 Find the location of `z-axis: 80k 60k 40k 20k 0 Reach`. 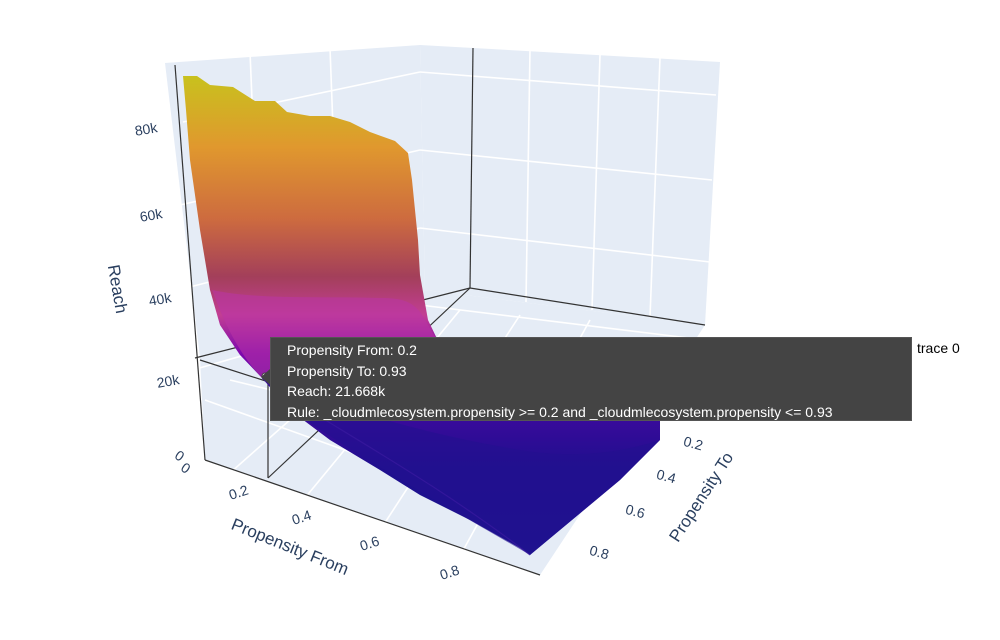

z-axis: 80k 60k 40k 20k 0 Reach is located at coordinates (146, 292).